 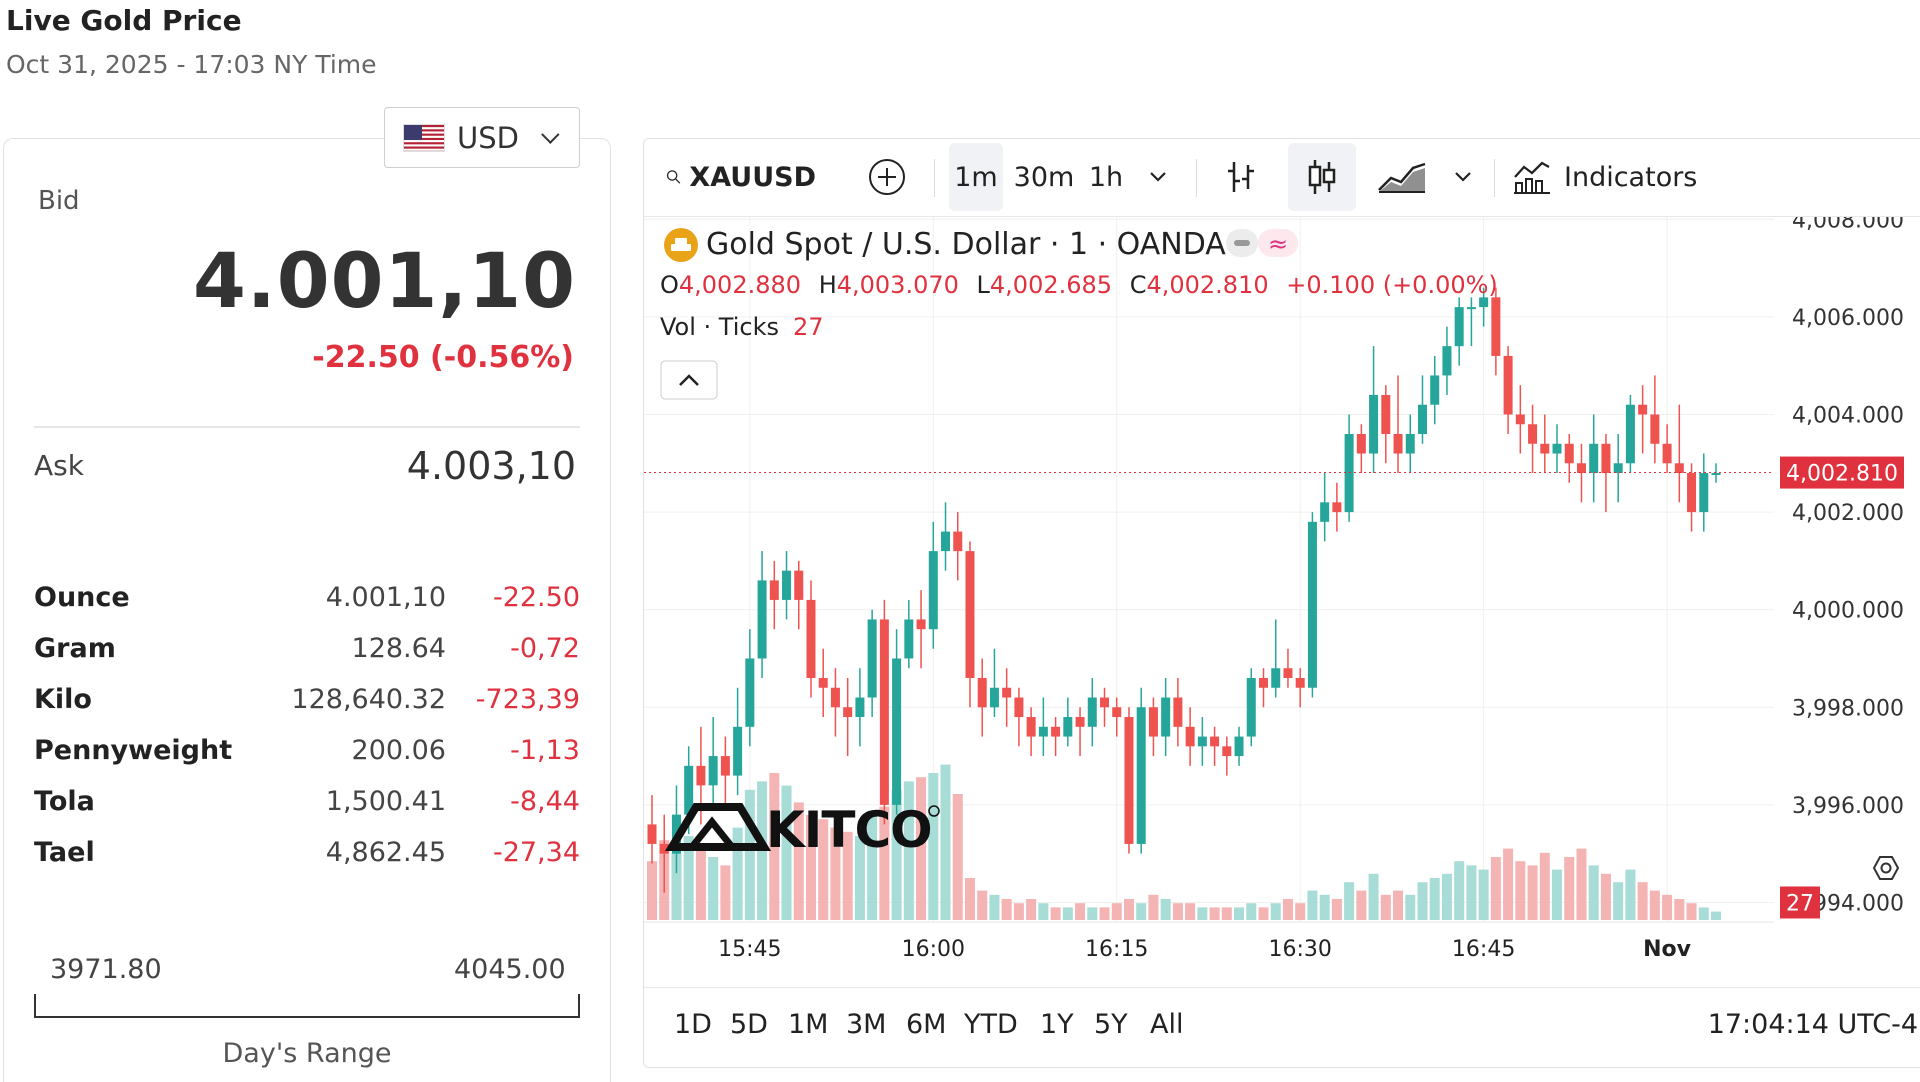 What do you see at coordinates (866, 1024) in the screenshot?
I see `range-3m: 3M` at bounding box center [866, 1024].